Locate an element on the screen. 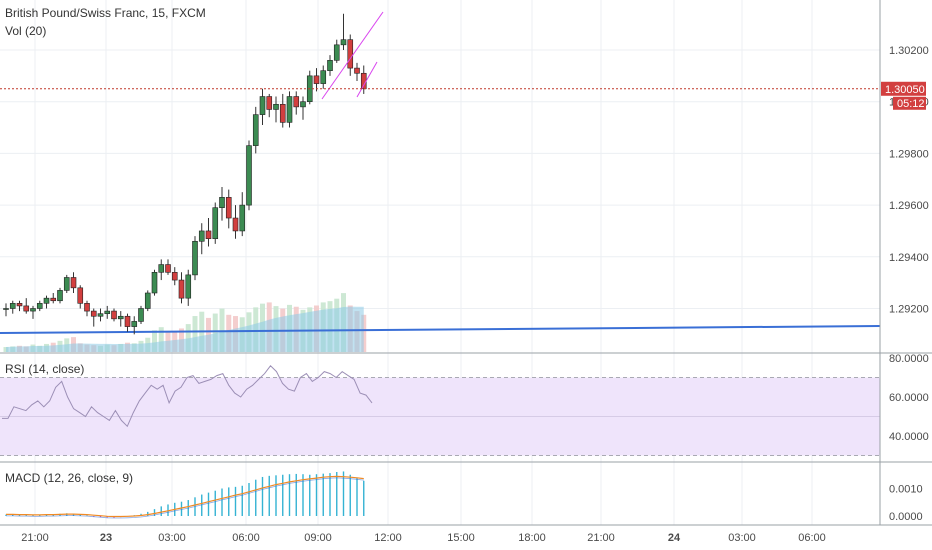  time-axis-label: 12:00 is located at coordinates (388, 538).